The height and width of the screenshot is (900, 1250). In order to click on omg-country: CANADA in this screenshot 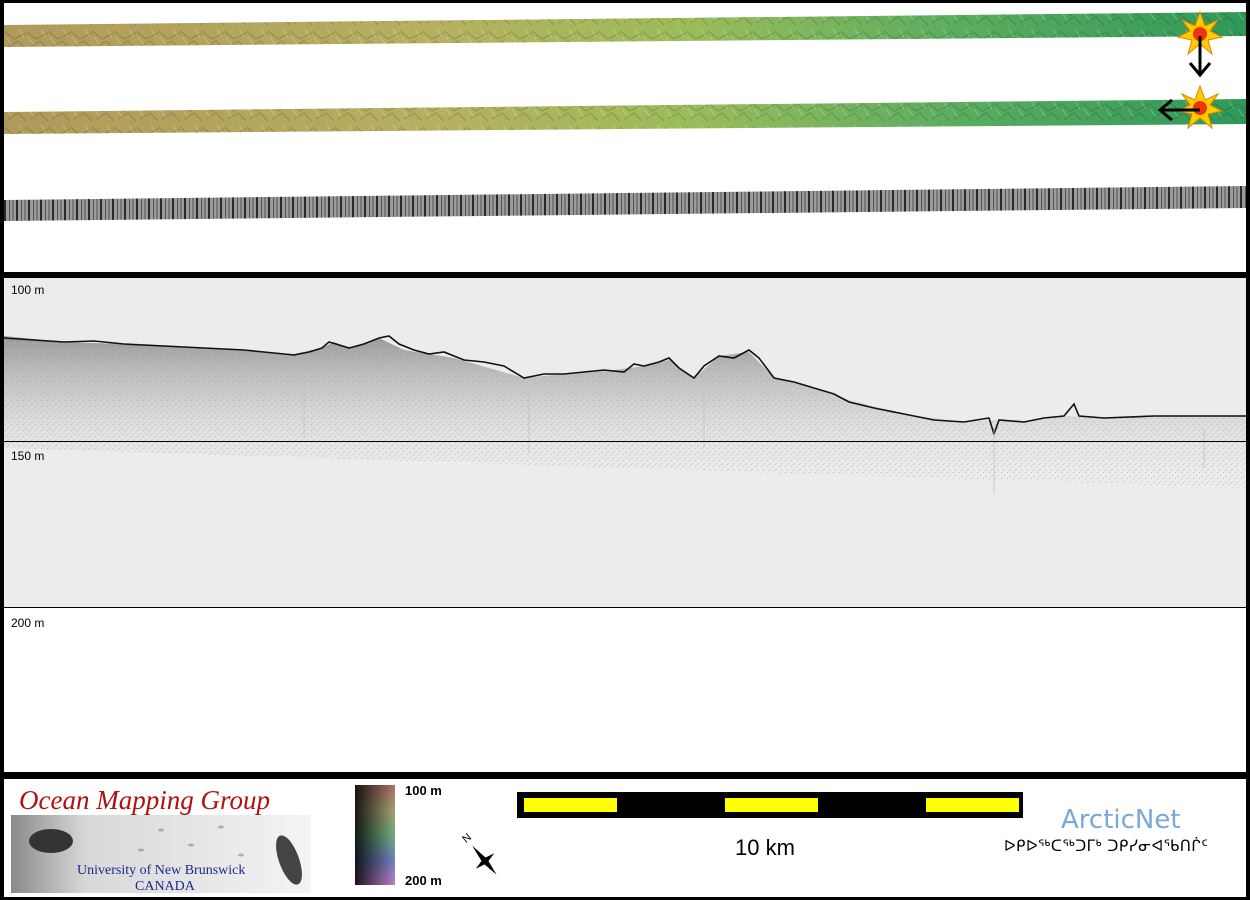, I will do `click(165, 886)`.